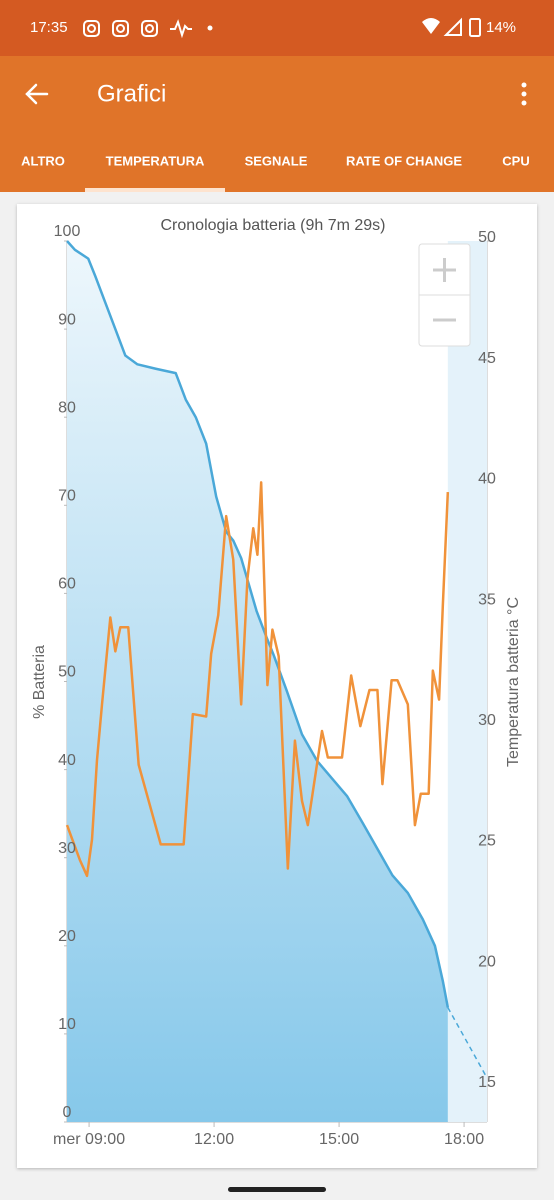 The height and width of the screenshot is (1200, 554). I want to click on zoom-controls, so click(444, 295).